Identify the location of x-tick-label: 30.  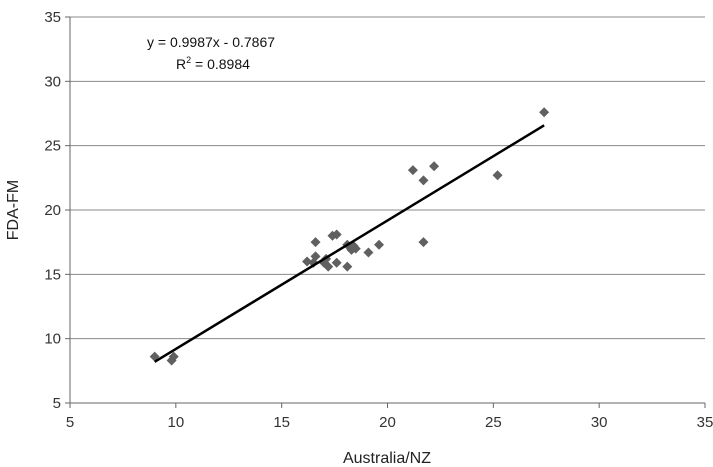
(599, 422).